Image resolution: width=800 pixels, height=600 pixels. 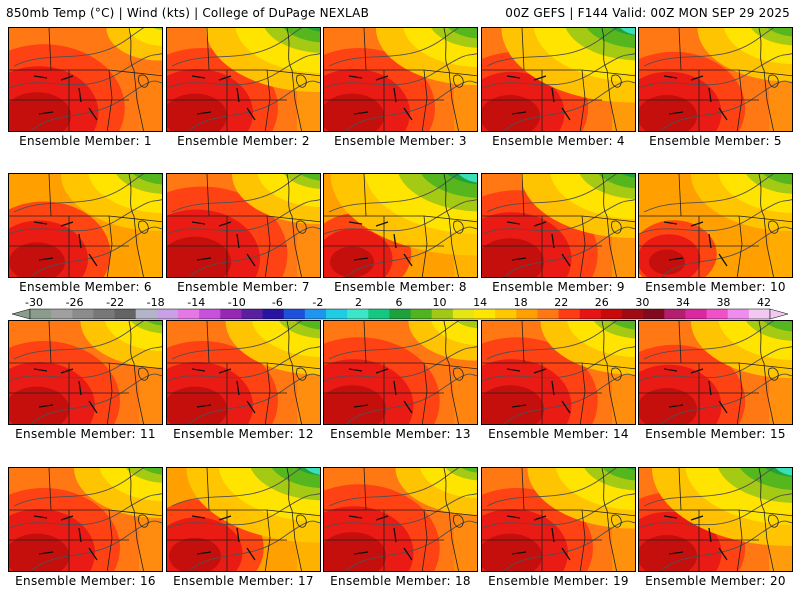 I want to click on colorbar-tick-label: 34, so click(x=682, y=302).